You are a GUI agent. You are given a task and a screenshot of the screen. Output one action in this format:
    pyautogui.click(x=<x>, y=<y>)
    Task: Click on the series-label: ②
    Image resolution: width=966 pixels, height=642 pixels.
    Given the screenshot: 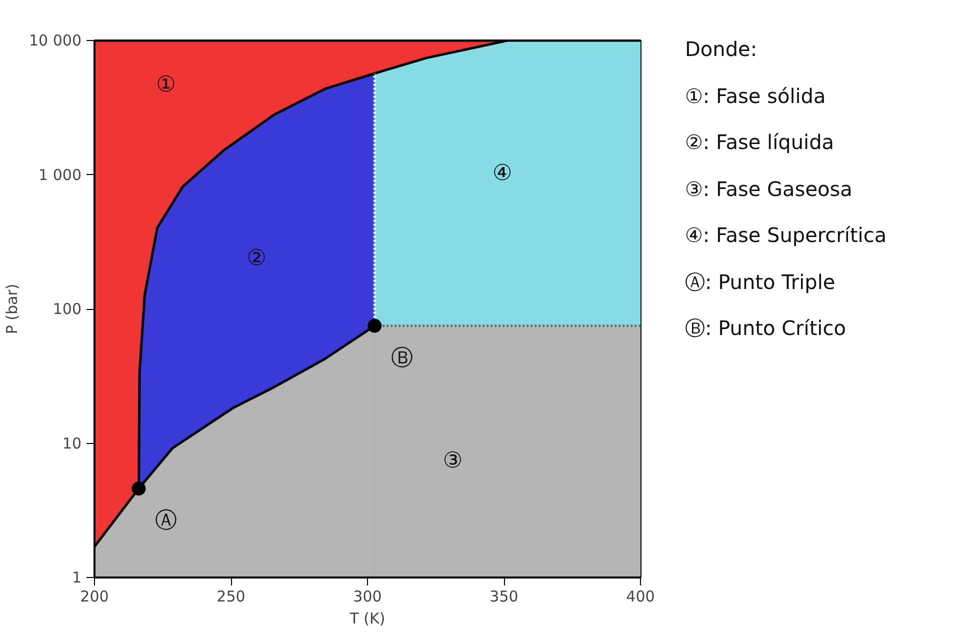 What is the action you would take?
    pyautogui.click(x=256, y=259)
    